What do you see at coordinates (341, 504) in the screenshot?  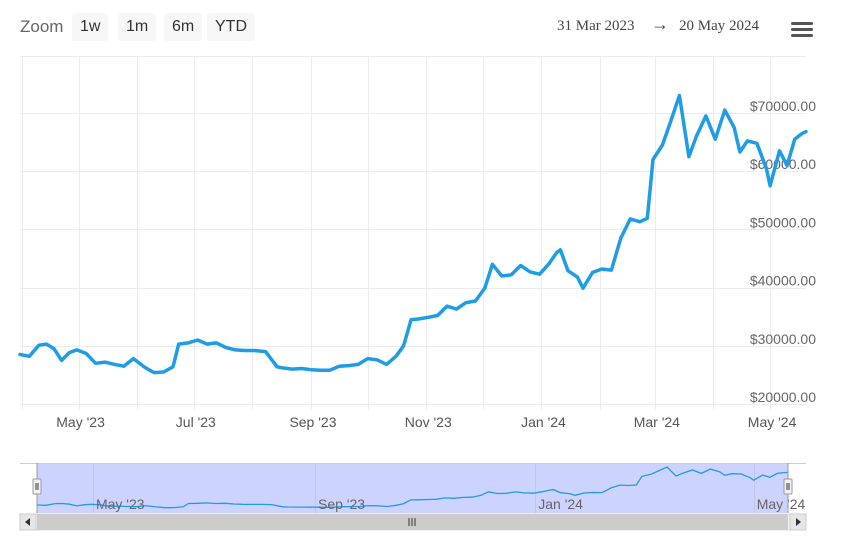 I see `navigator-tick-label: Sep '23` at bounding box center [341, 504].